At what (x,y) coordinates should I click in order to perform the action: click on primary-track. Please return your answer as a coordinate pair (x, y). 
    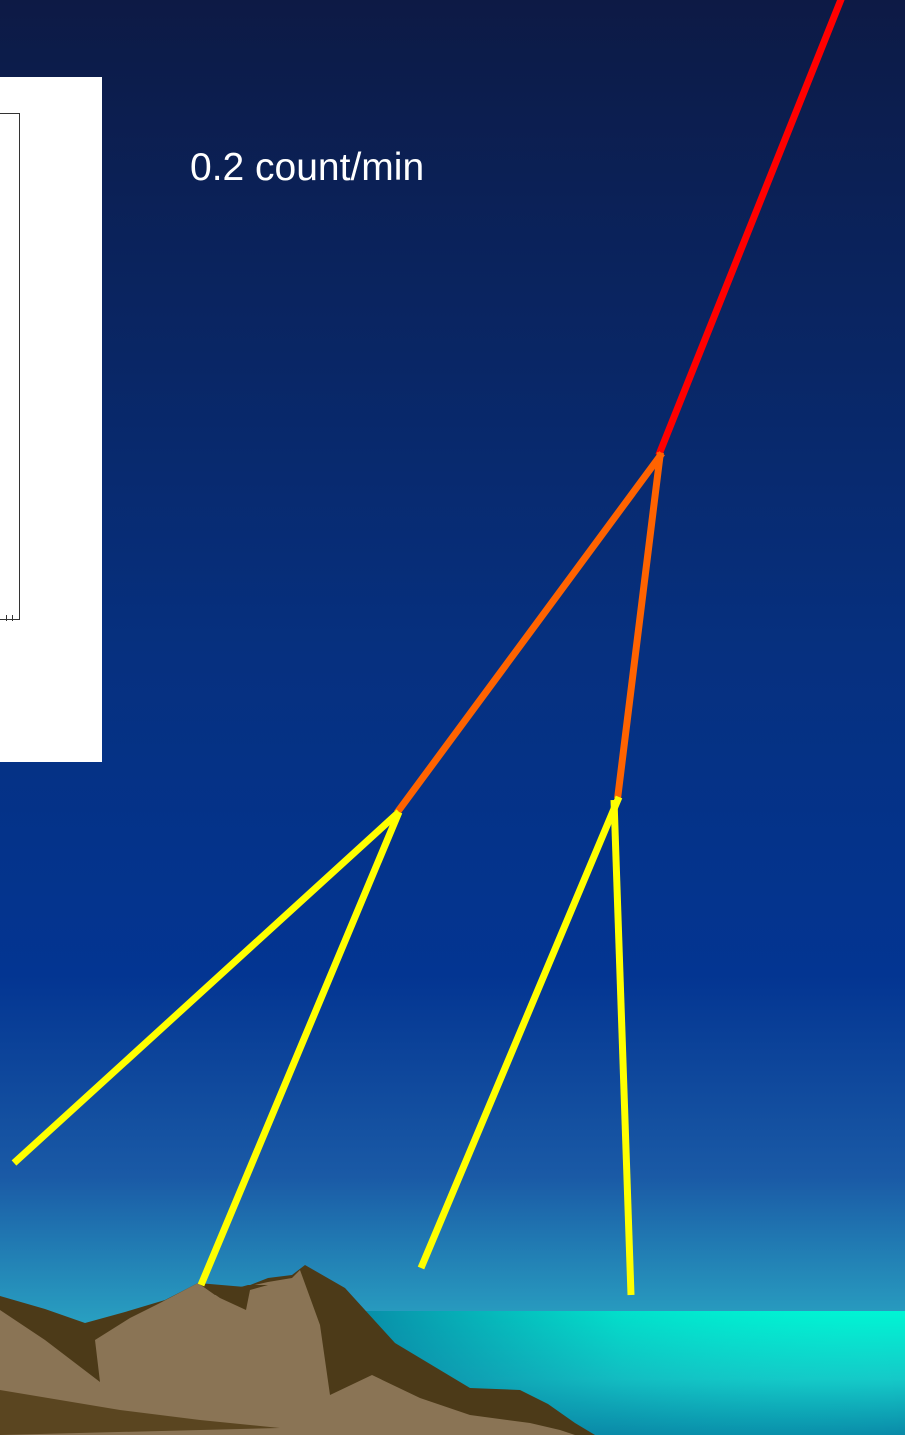
    Looking at the image, I should click on (750, 228).